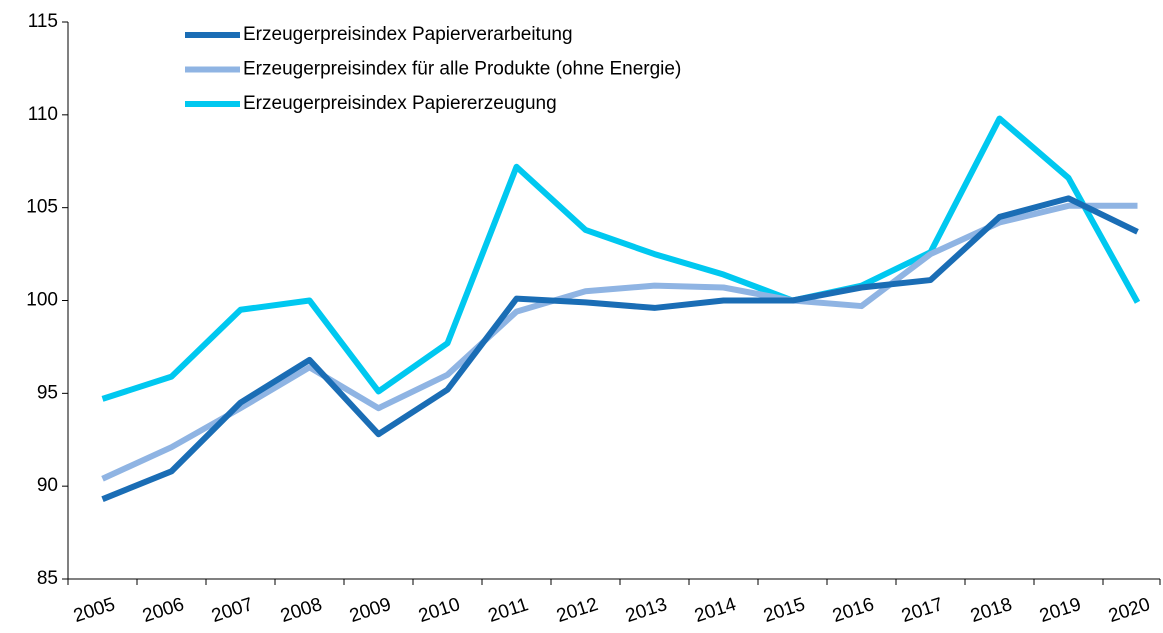  What do you see at coordinates (301, 610) in the screenshot?
I see `x-tick-label: 2008` at bounding box center [301, 610].